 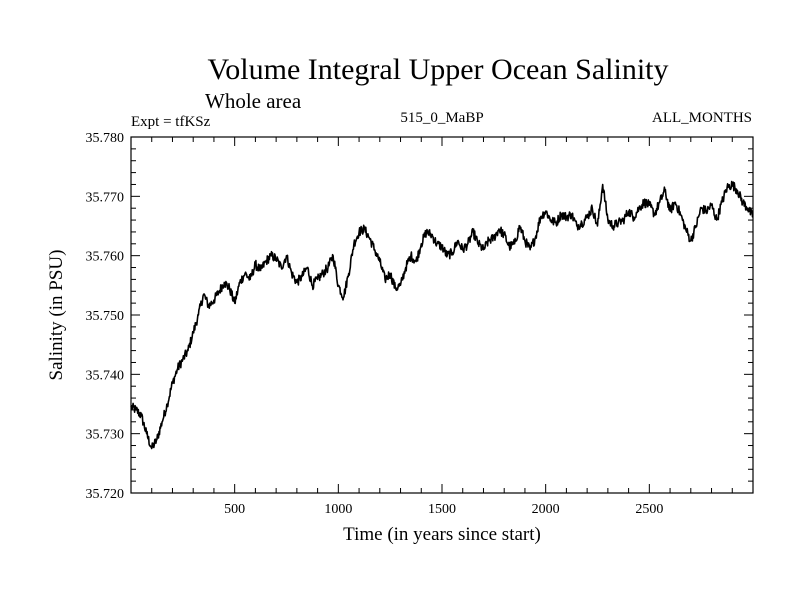 What do you see at coordinates (105, 197) in the screenshot?
I see `y-tick-label: 35.770` at bounding box center [105, 197].